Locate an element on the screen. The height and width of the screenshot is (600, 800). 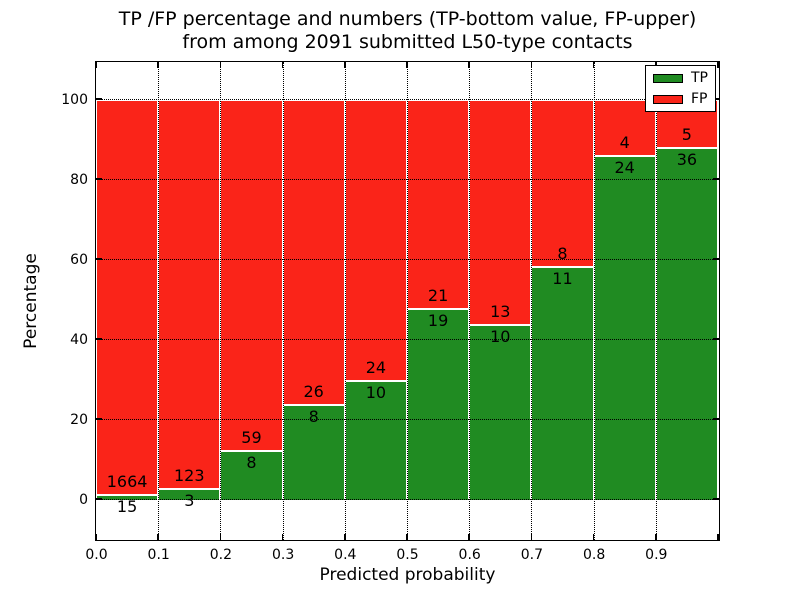
x-tick-label: 0.5 is located at coordinates (407, 555).